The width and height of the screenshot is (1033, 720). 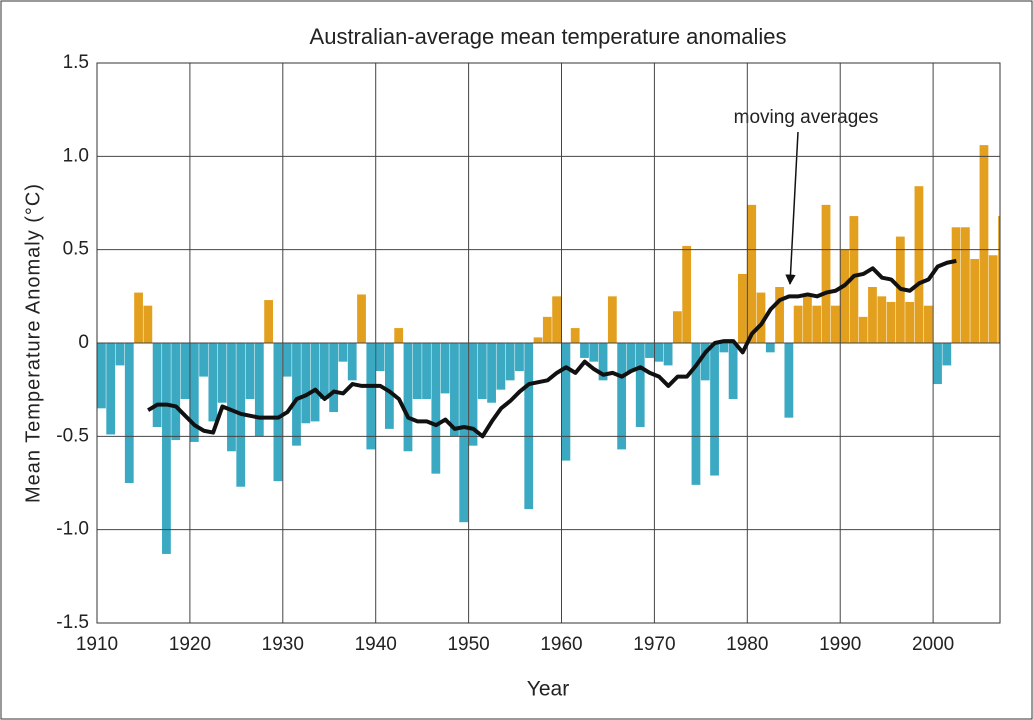 What do you see at coordinates (376, 644) in the screenshot?
I see `x-tick-label: 1940` at bounding box center [376, 644].